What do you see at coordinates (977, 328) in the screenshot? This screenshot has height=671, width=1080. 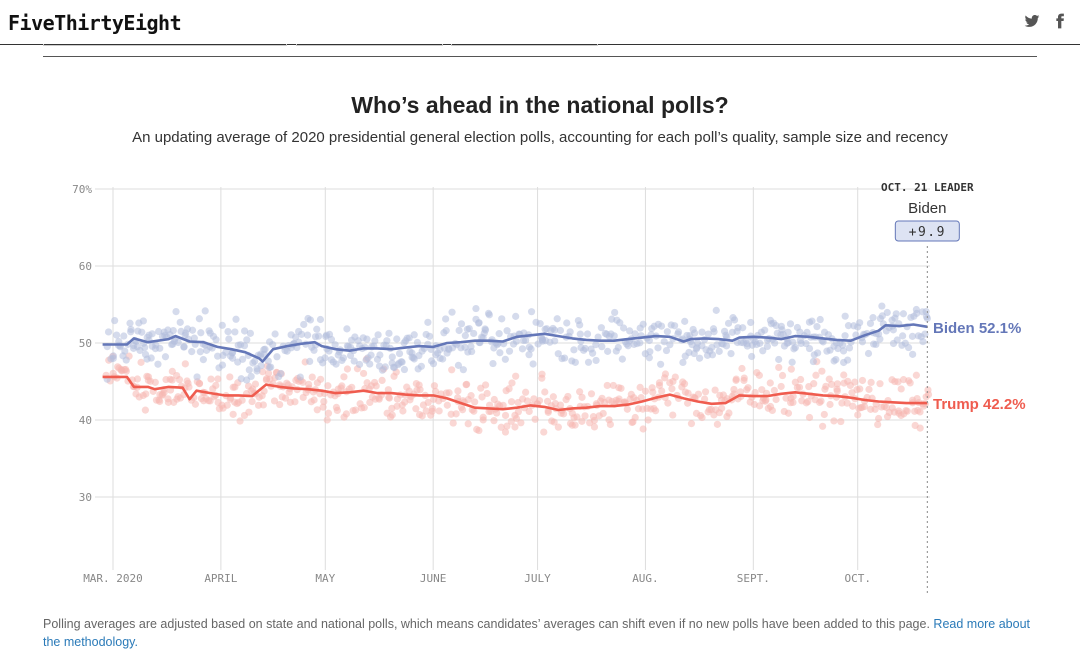 I see `biden-end-label: Biden 52.1%` at bounding box center [977, 328].